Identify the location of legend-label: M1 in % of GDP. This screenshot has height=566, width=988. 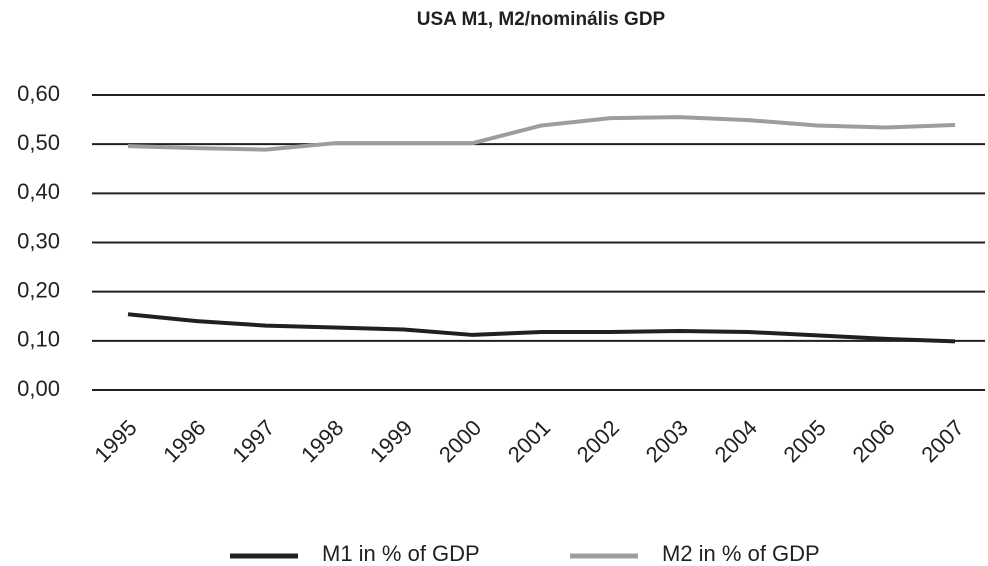
(401, 553).